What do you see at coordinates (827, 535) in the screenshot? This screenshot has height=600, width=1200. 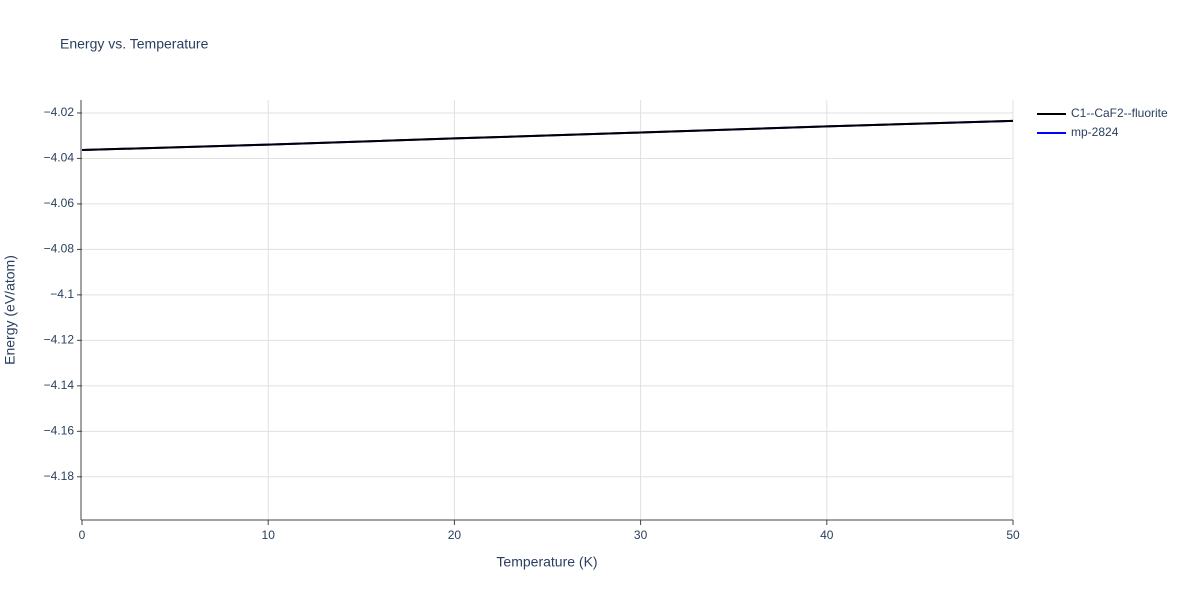 I see `x-tick-label: 40` at bounding box center [827, 535].